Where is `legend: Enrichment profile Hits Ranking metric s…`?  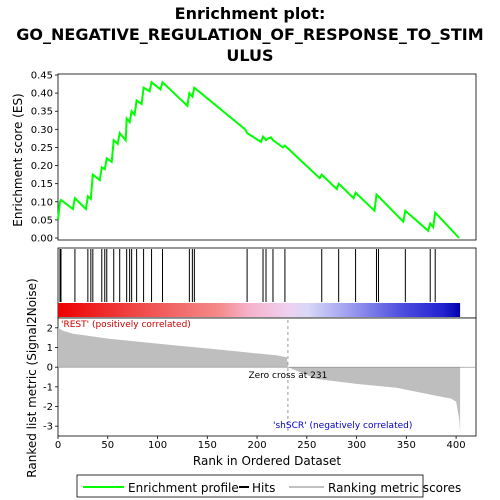
legend: Enrichment profile Hits Ranking metric s… is located at coordinates (268, 486).